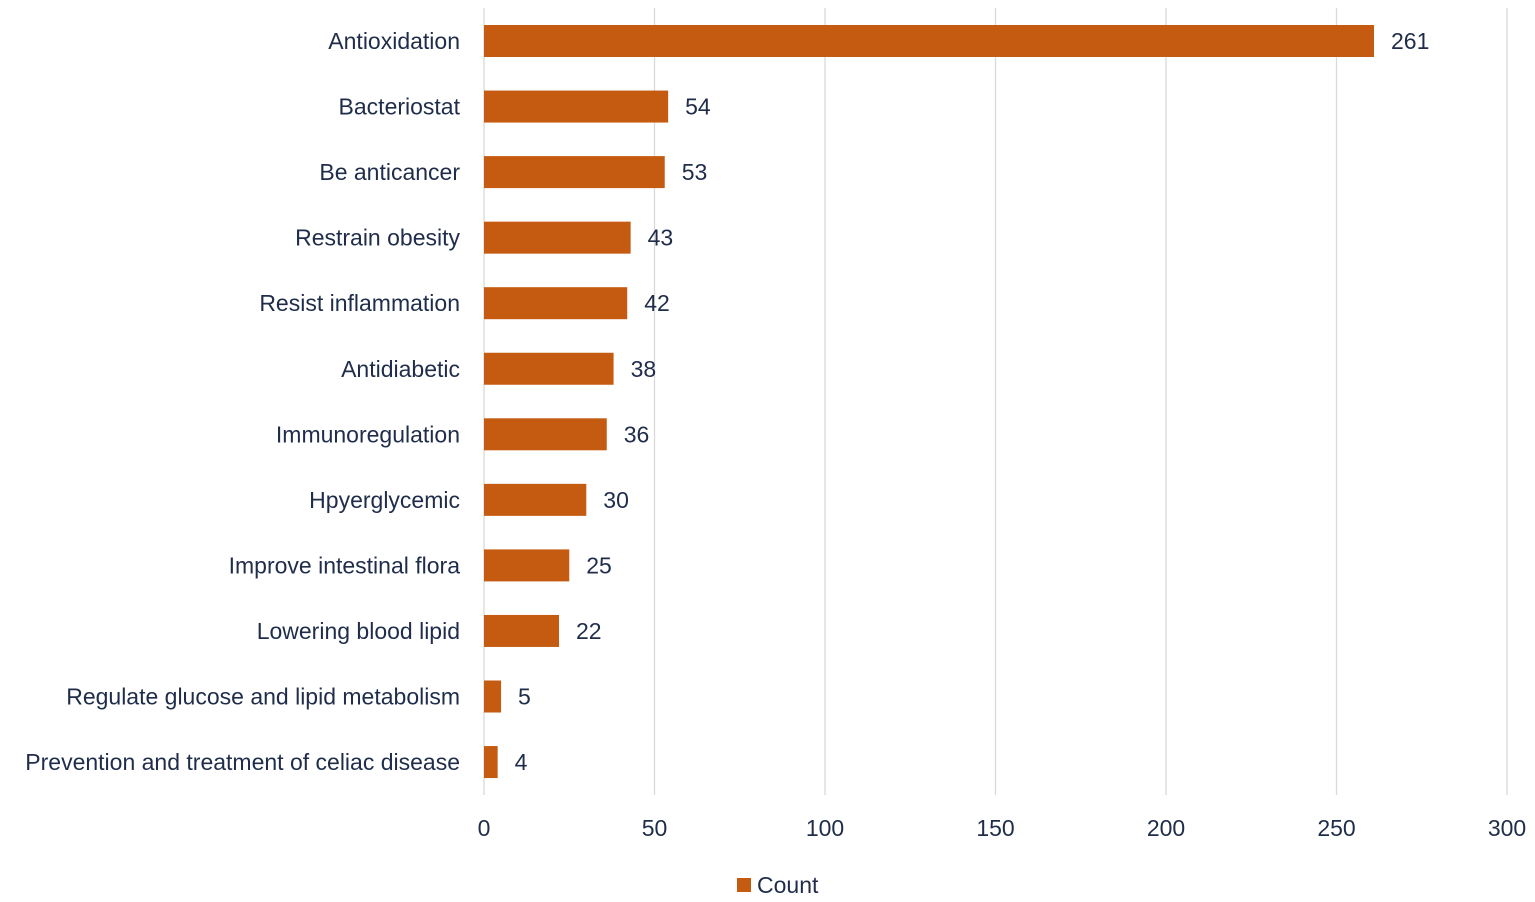 This screenshot has height=902, width=1535. I want to click on category-label: Improve intestinal flora, so click(345, 565).